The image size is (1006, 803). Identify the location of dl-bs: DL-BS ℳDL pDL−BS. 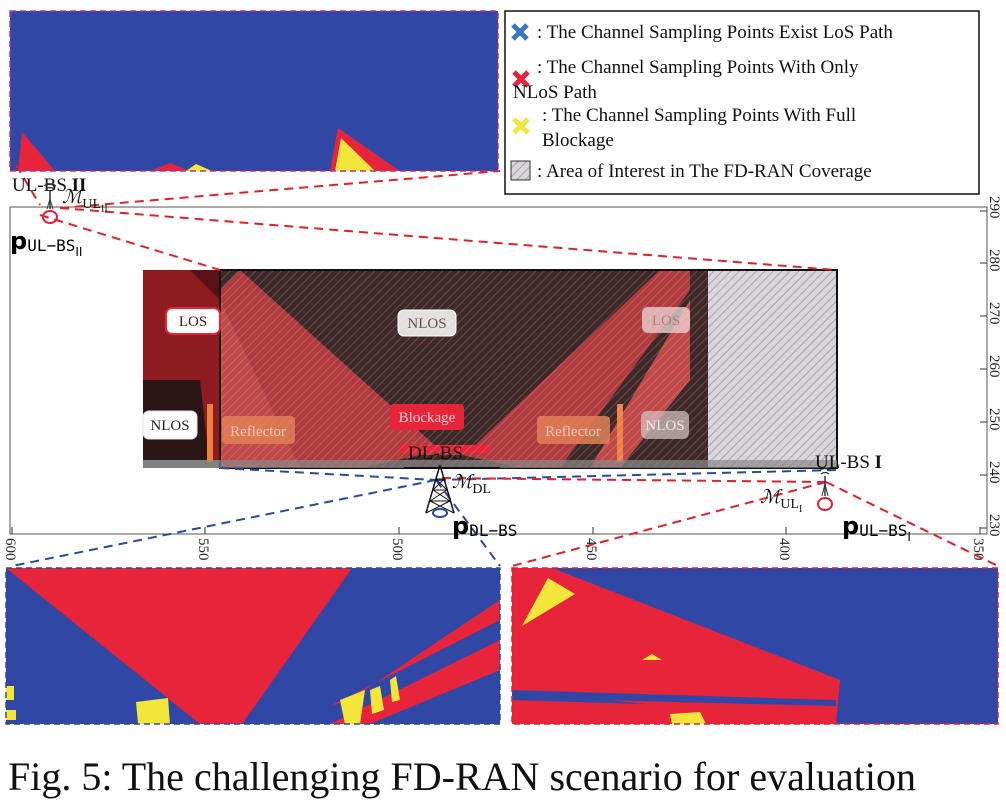
(460, 491).